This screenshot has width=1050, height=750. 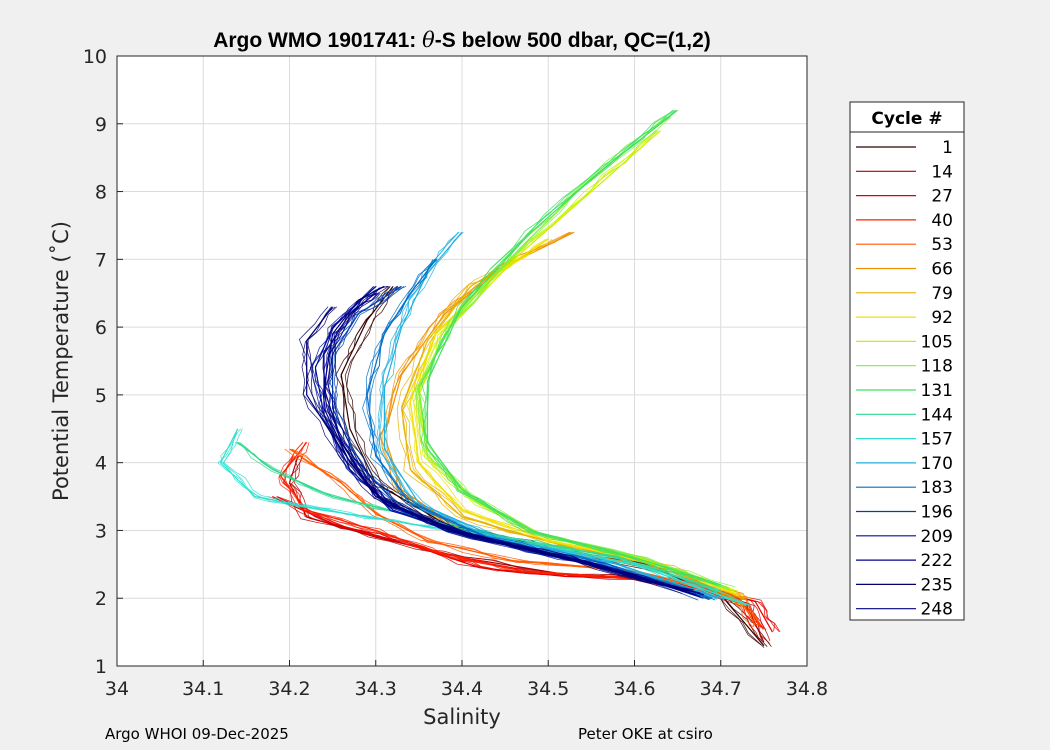 I want to click on y-tick-label: 1, so click(x=101, y=667).